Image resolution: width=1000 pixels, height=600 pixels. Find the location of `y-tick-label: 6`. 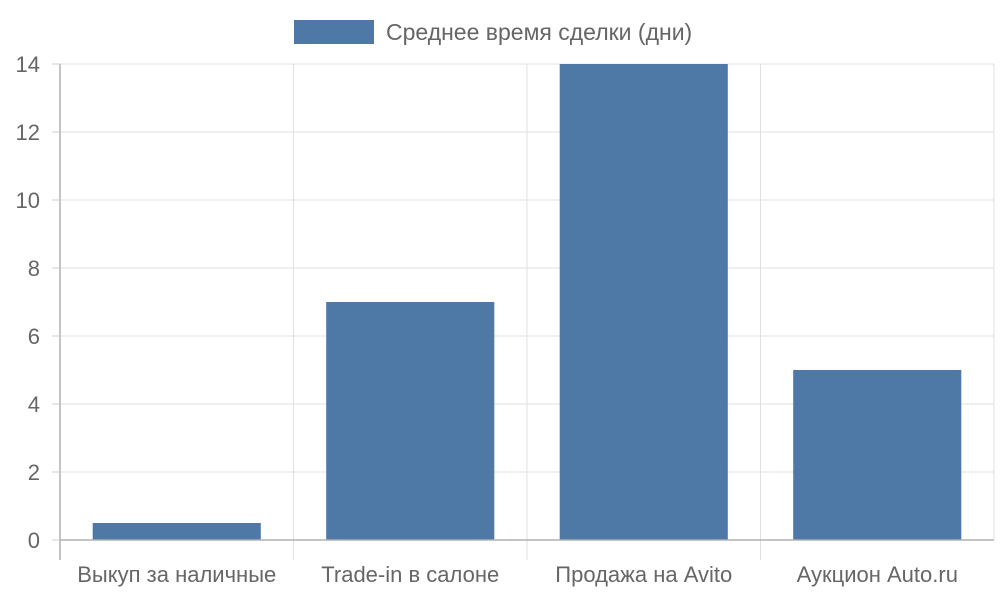

y-tick-label: 6 is located at coordinates (34, 336).